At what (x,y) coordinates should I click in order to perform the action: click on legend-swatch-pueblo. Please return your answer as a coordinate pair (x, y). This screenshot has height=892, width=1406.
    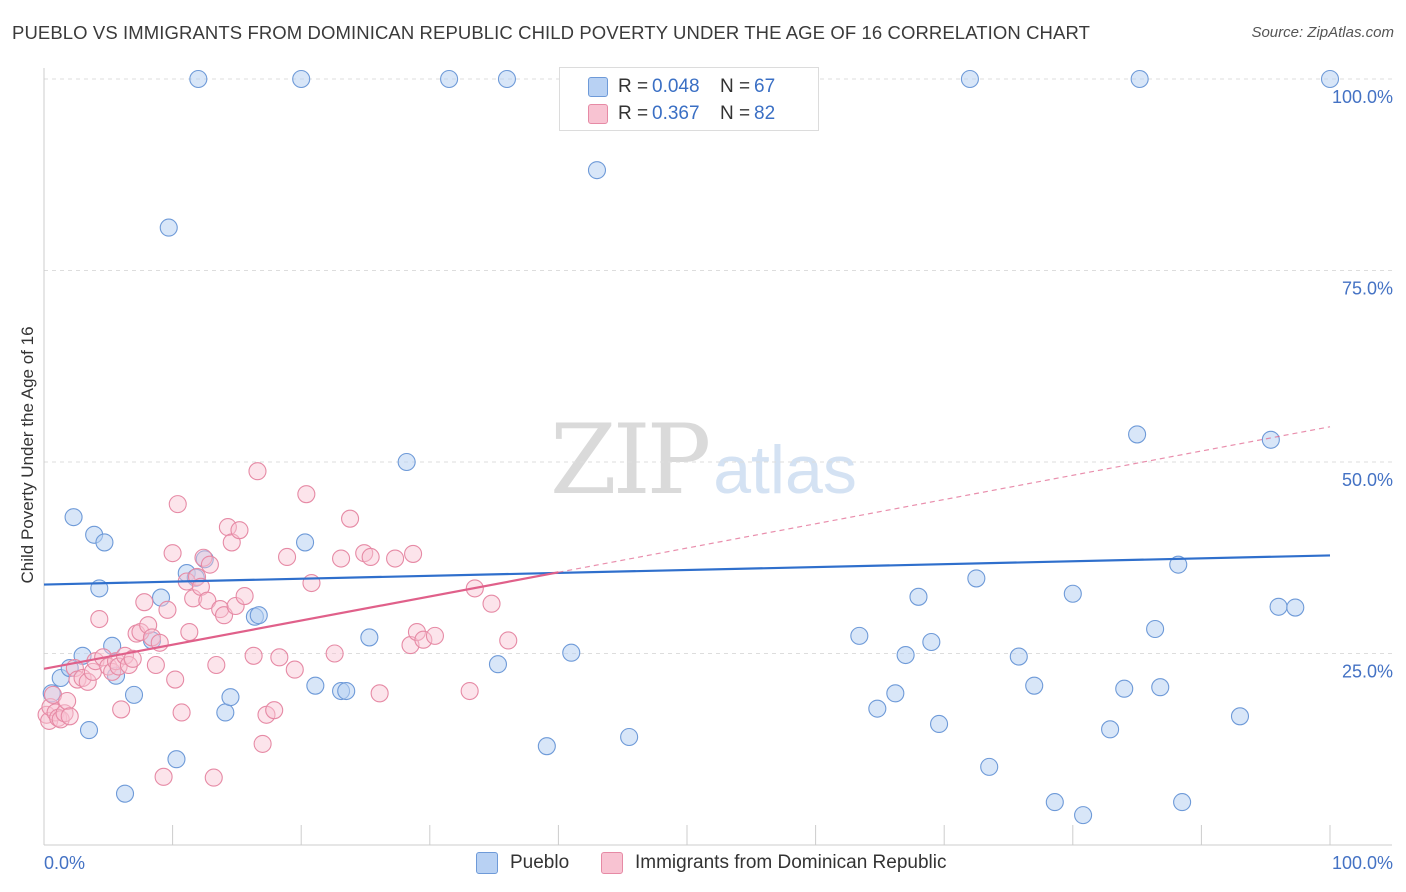
    Looking at the image, I should click on (598, 87).